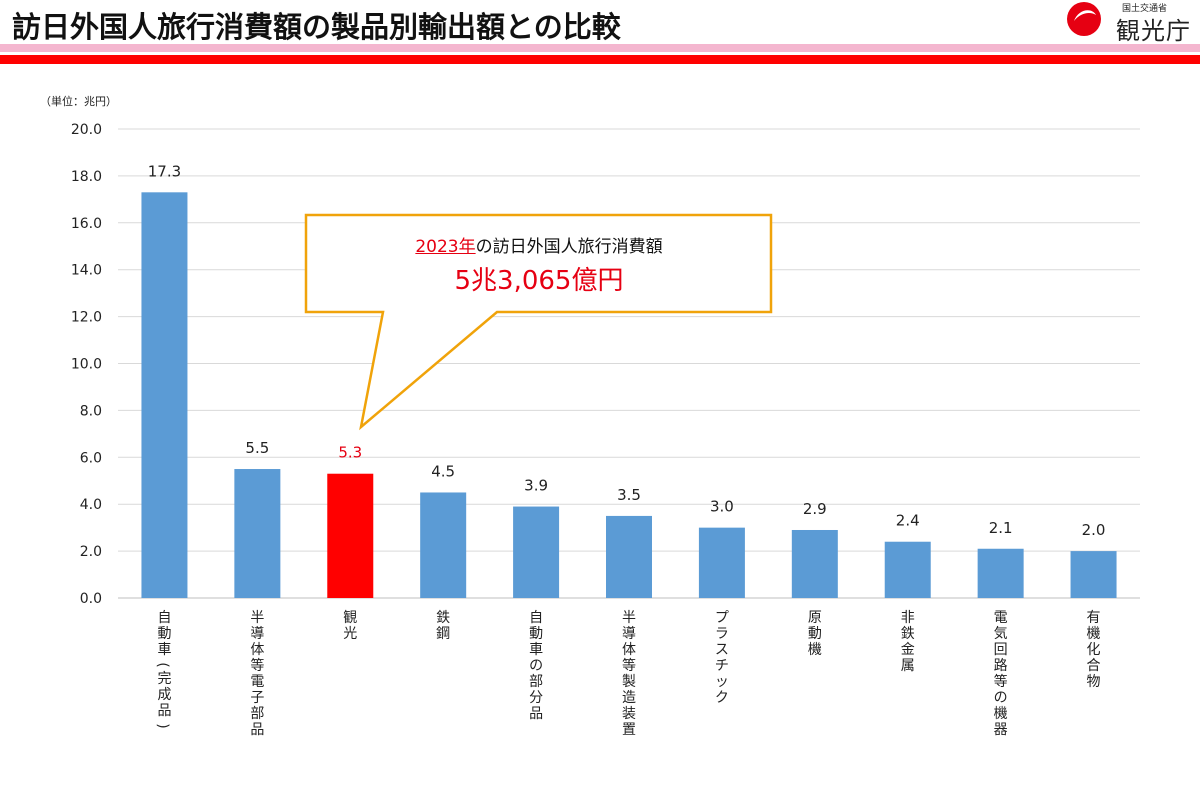 The image size is (1200, 786). I want to click on category-label-char: ), so click(162, 725).